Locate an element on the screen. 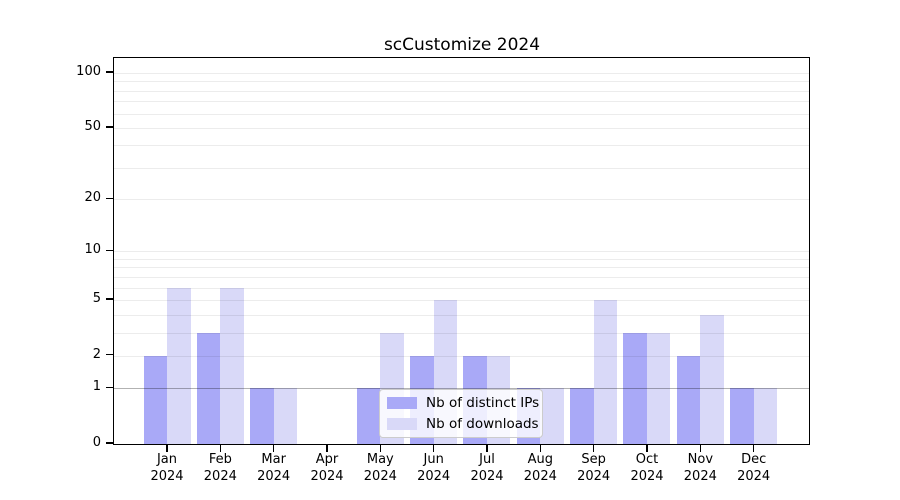 The image size is (900, 500). bar-ips-feb is located at coordinates (208, 388).